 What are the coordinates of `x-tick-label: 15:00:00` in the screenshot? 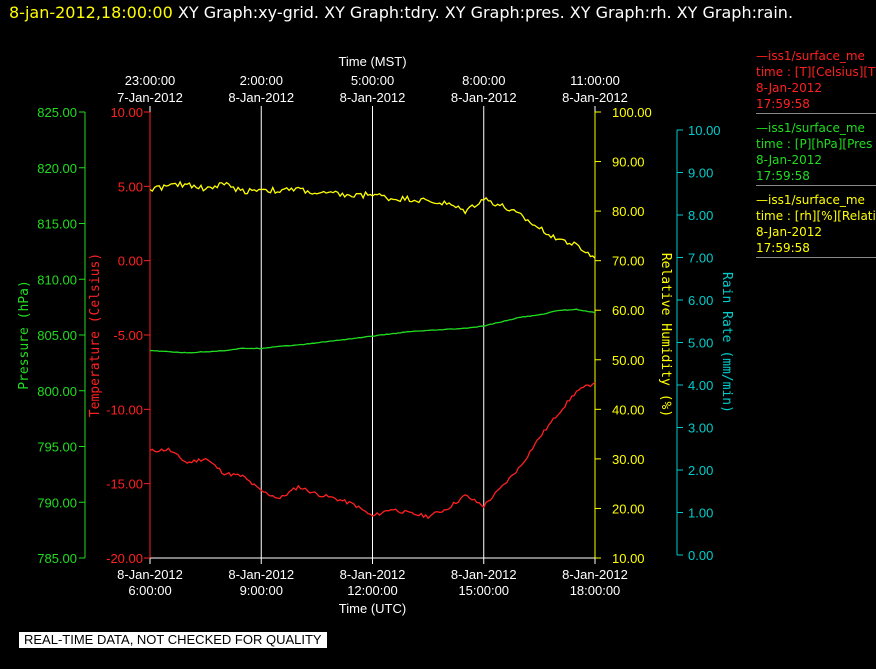 It's located at (483, 590).